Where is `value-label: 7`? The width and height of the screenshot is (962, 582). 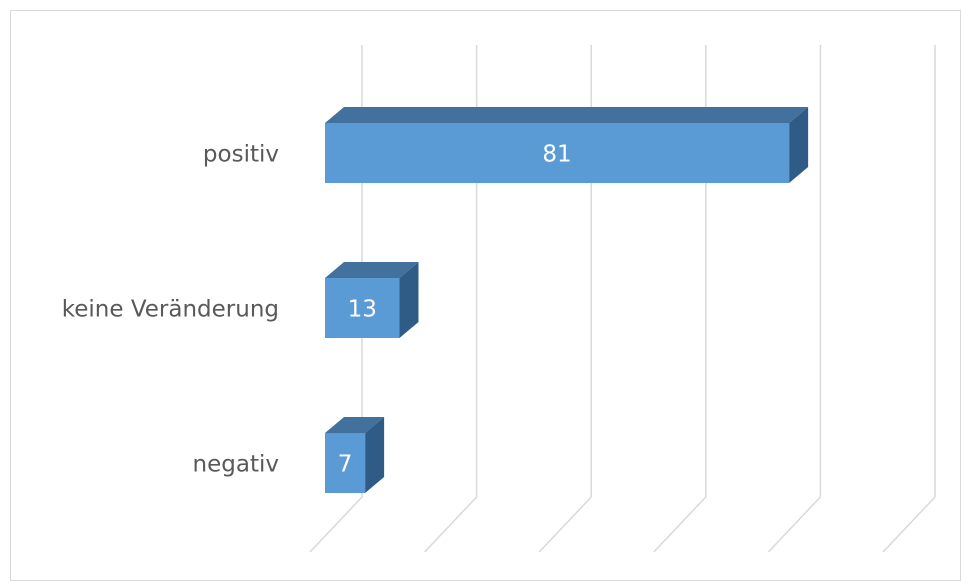
value-label: 7 is located at coordinates (345, 465).